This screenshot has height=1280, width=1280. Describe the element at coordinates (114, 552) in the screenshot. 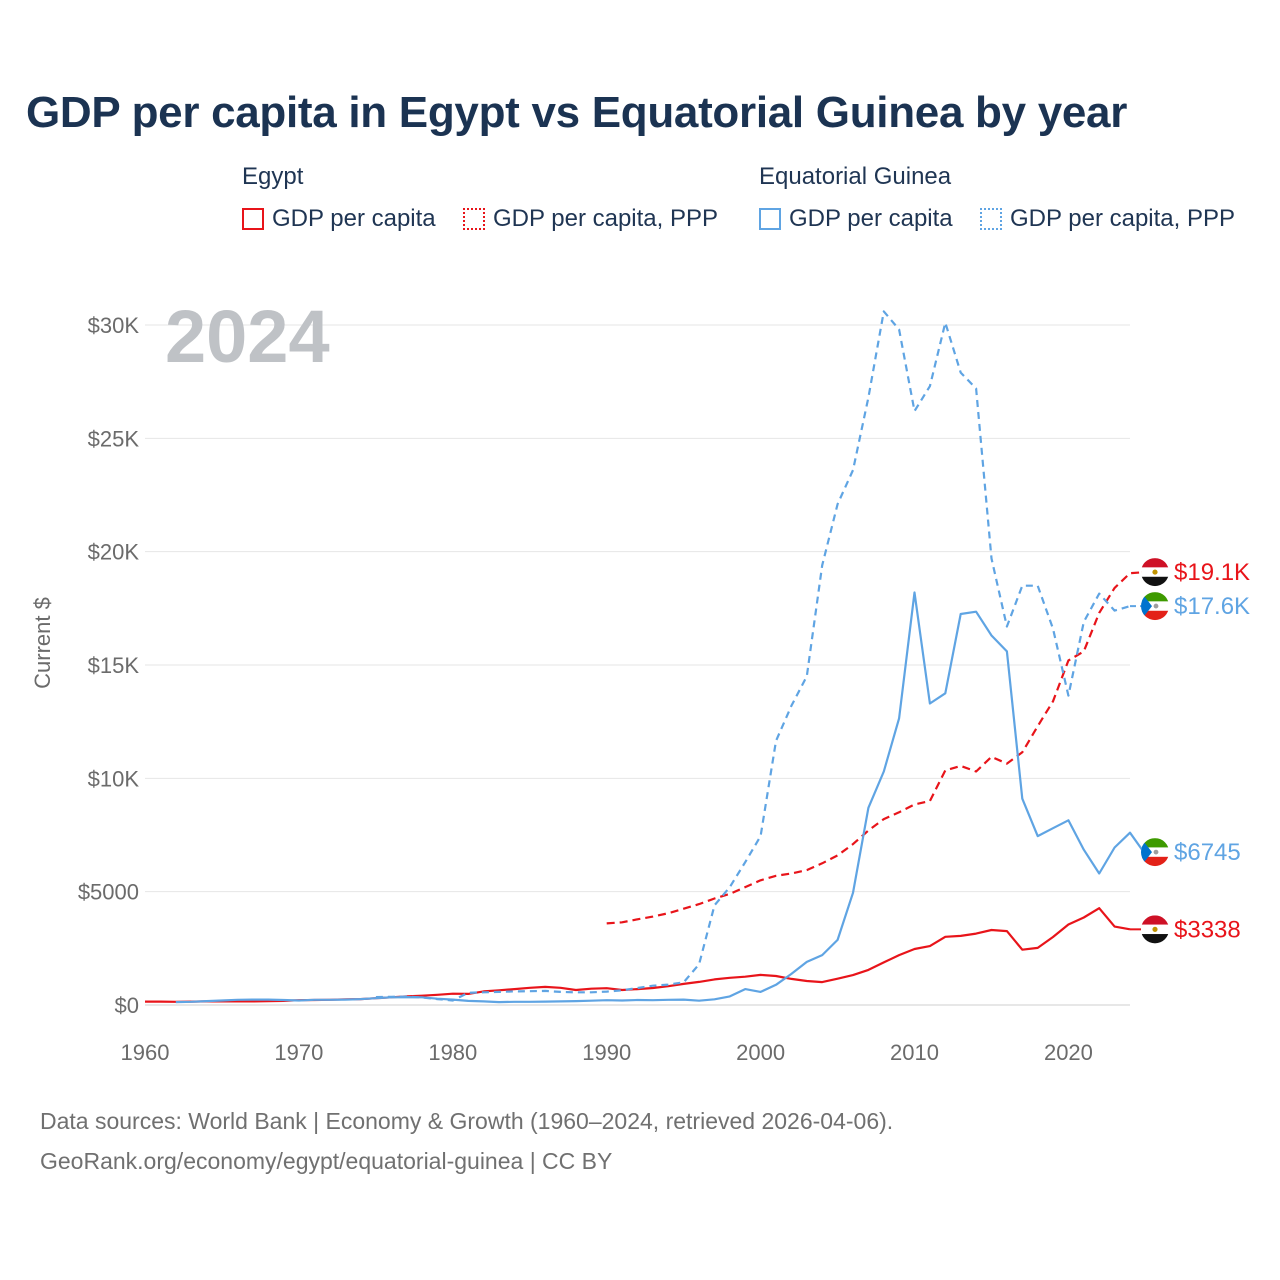

I see `y-tick-label: $20K` at that location.